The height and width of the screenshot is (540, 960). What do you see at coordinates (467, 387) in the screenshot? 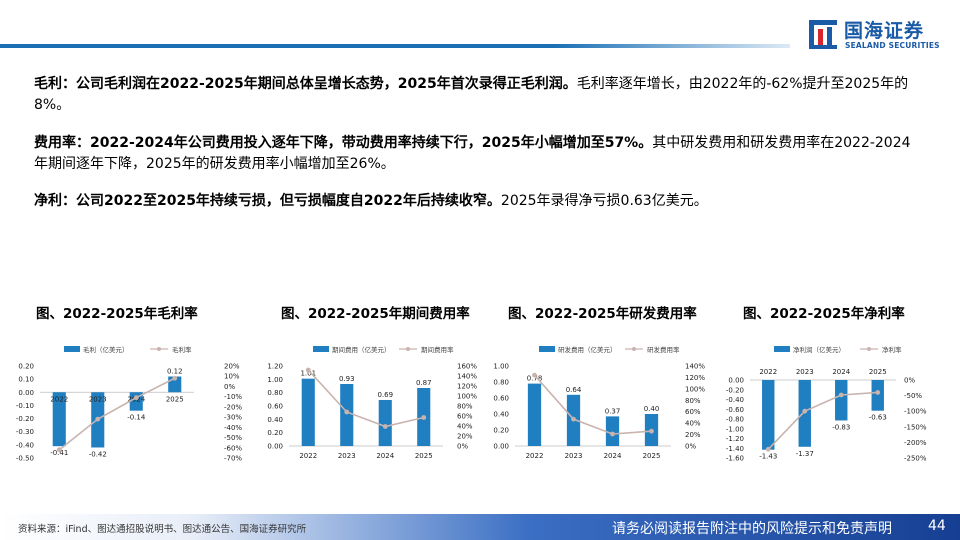
I see `right-axis-tick-label: 120%` at bounding box center [467, 387].